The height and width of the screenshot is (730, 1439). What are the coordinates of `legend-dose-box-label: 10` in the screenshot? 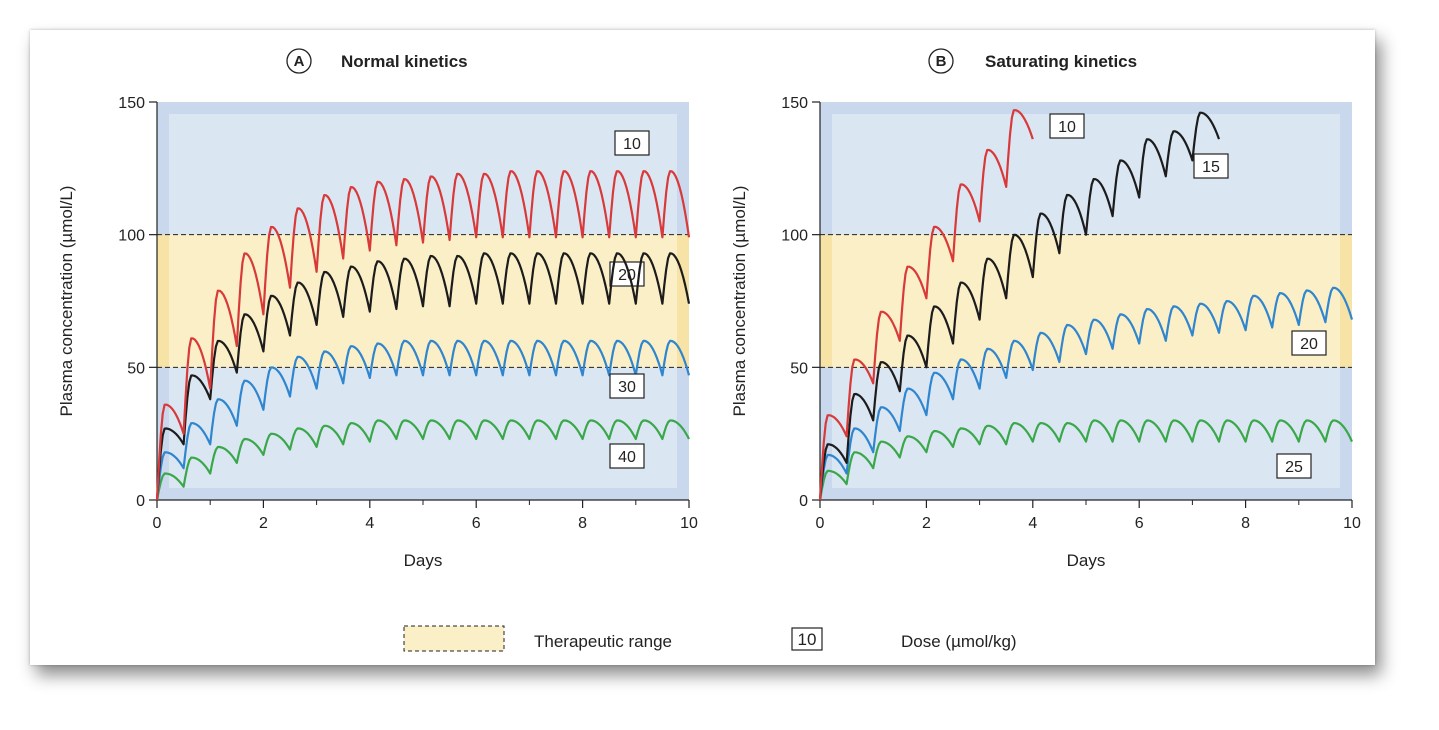 It's located at (807, 639).